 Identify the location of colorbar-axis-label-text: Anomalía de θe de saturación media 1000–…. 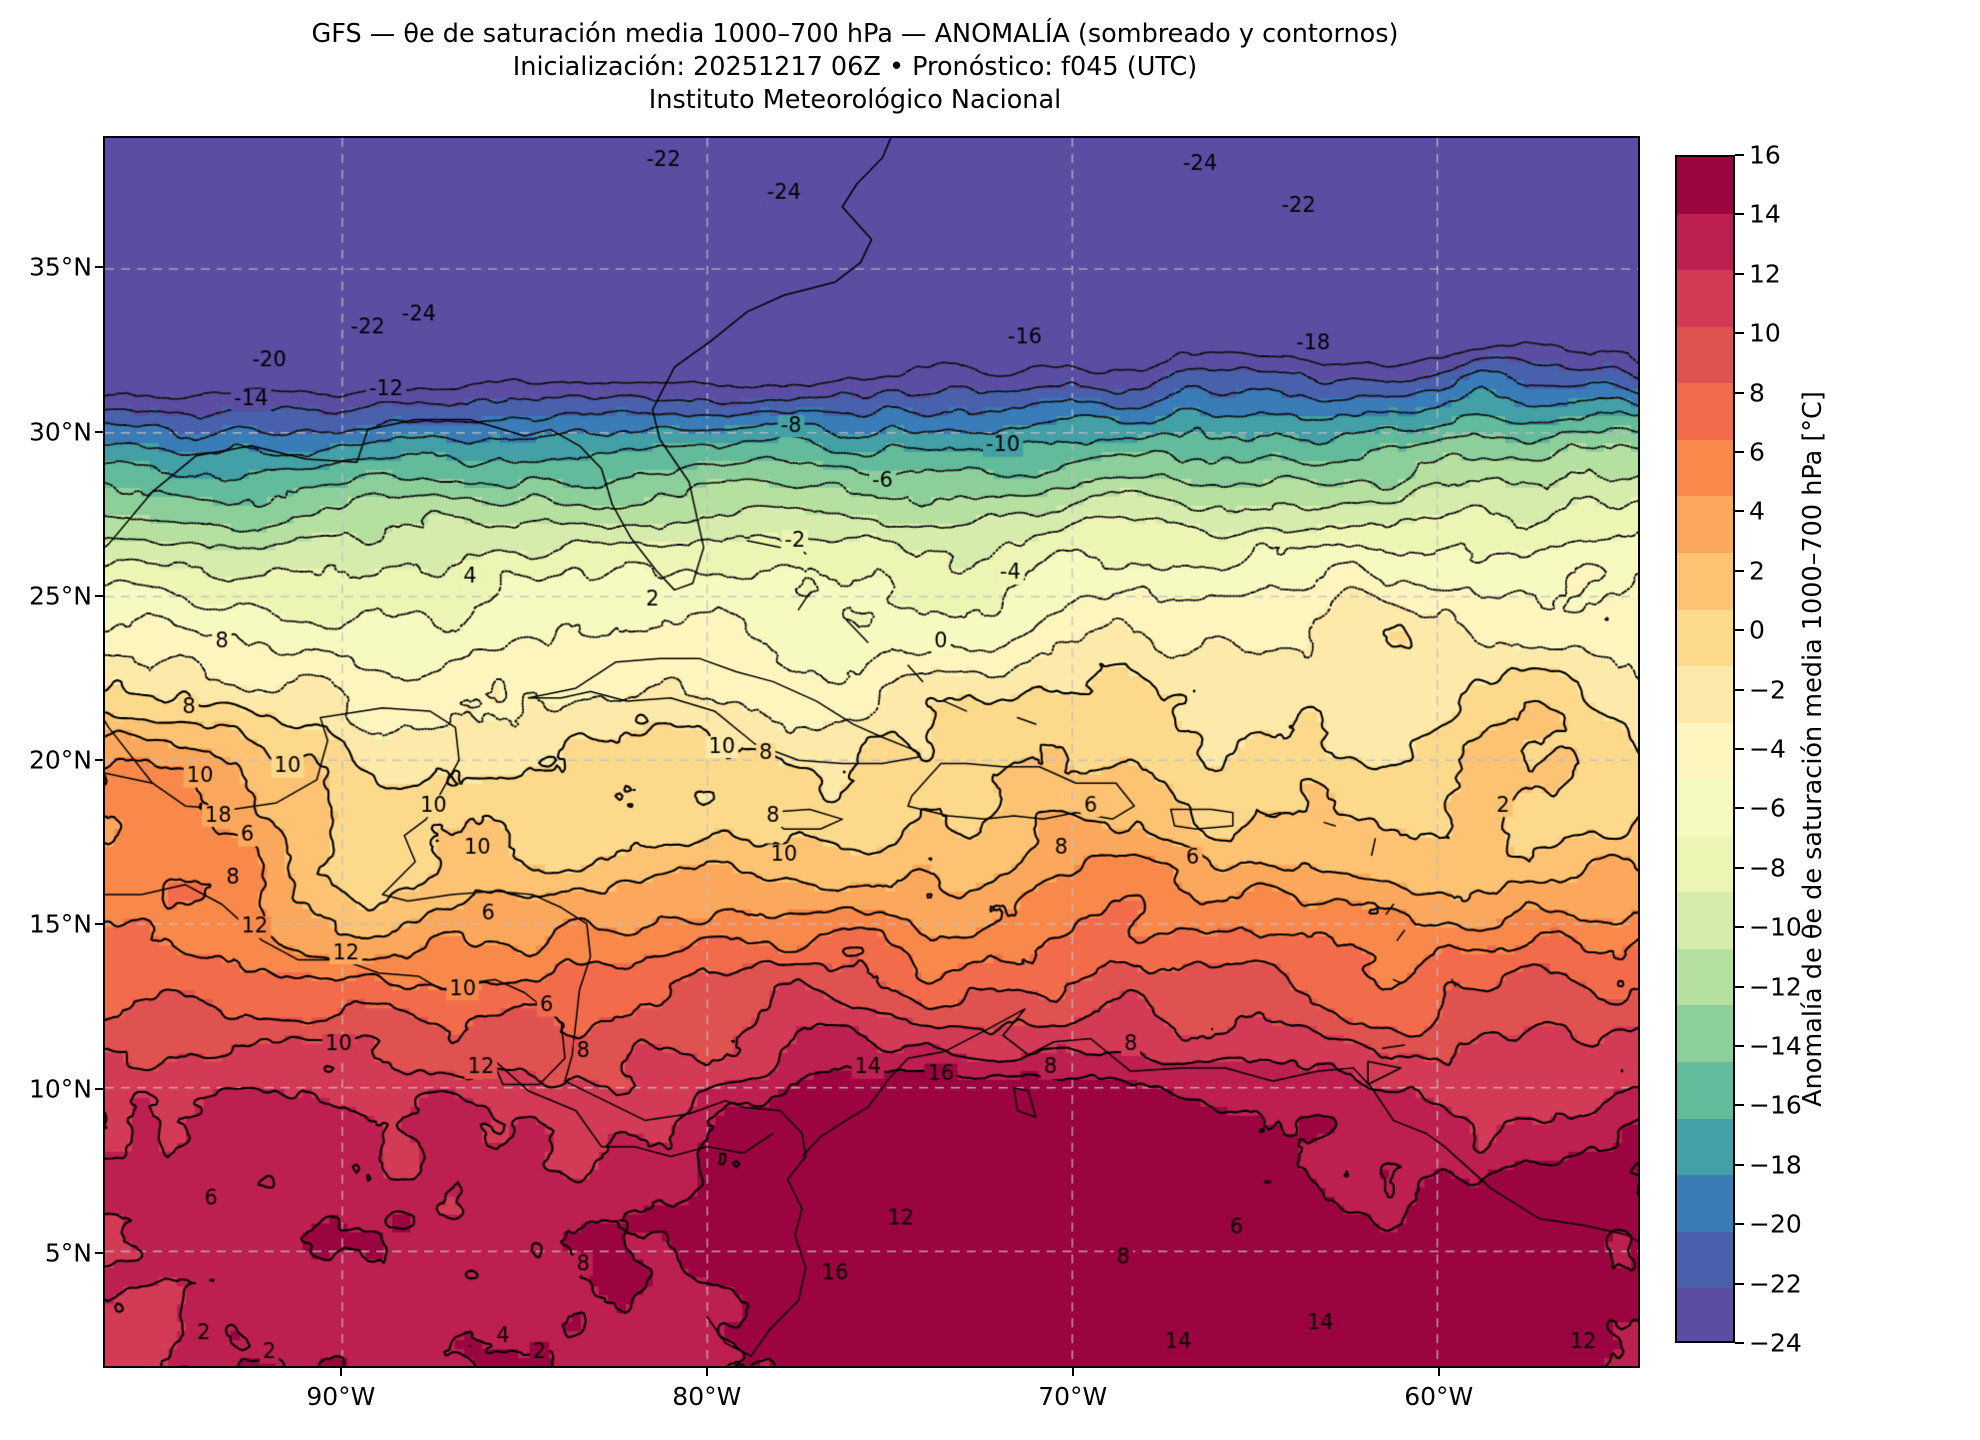
(1813, 749).